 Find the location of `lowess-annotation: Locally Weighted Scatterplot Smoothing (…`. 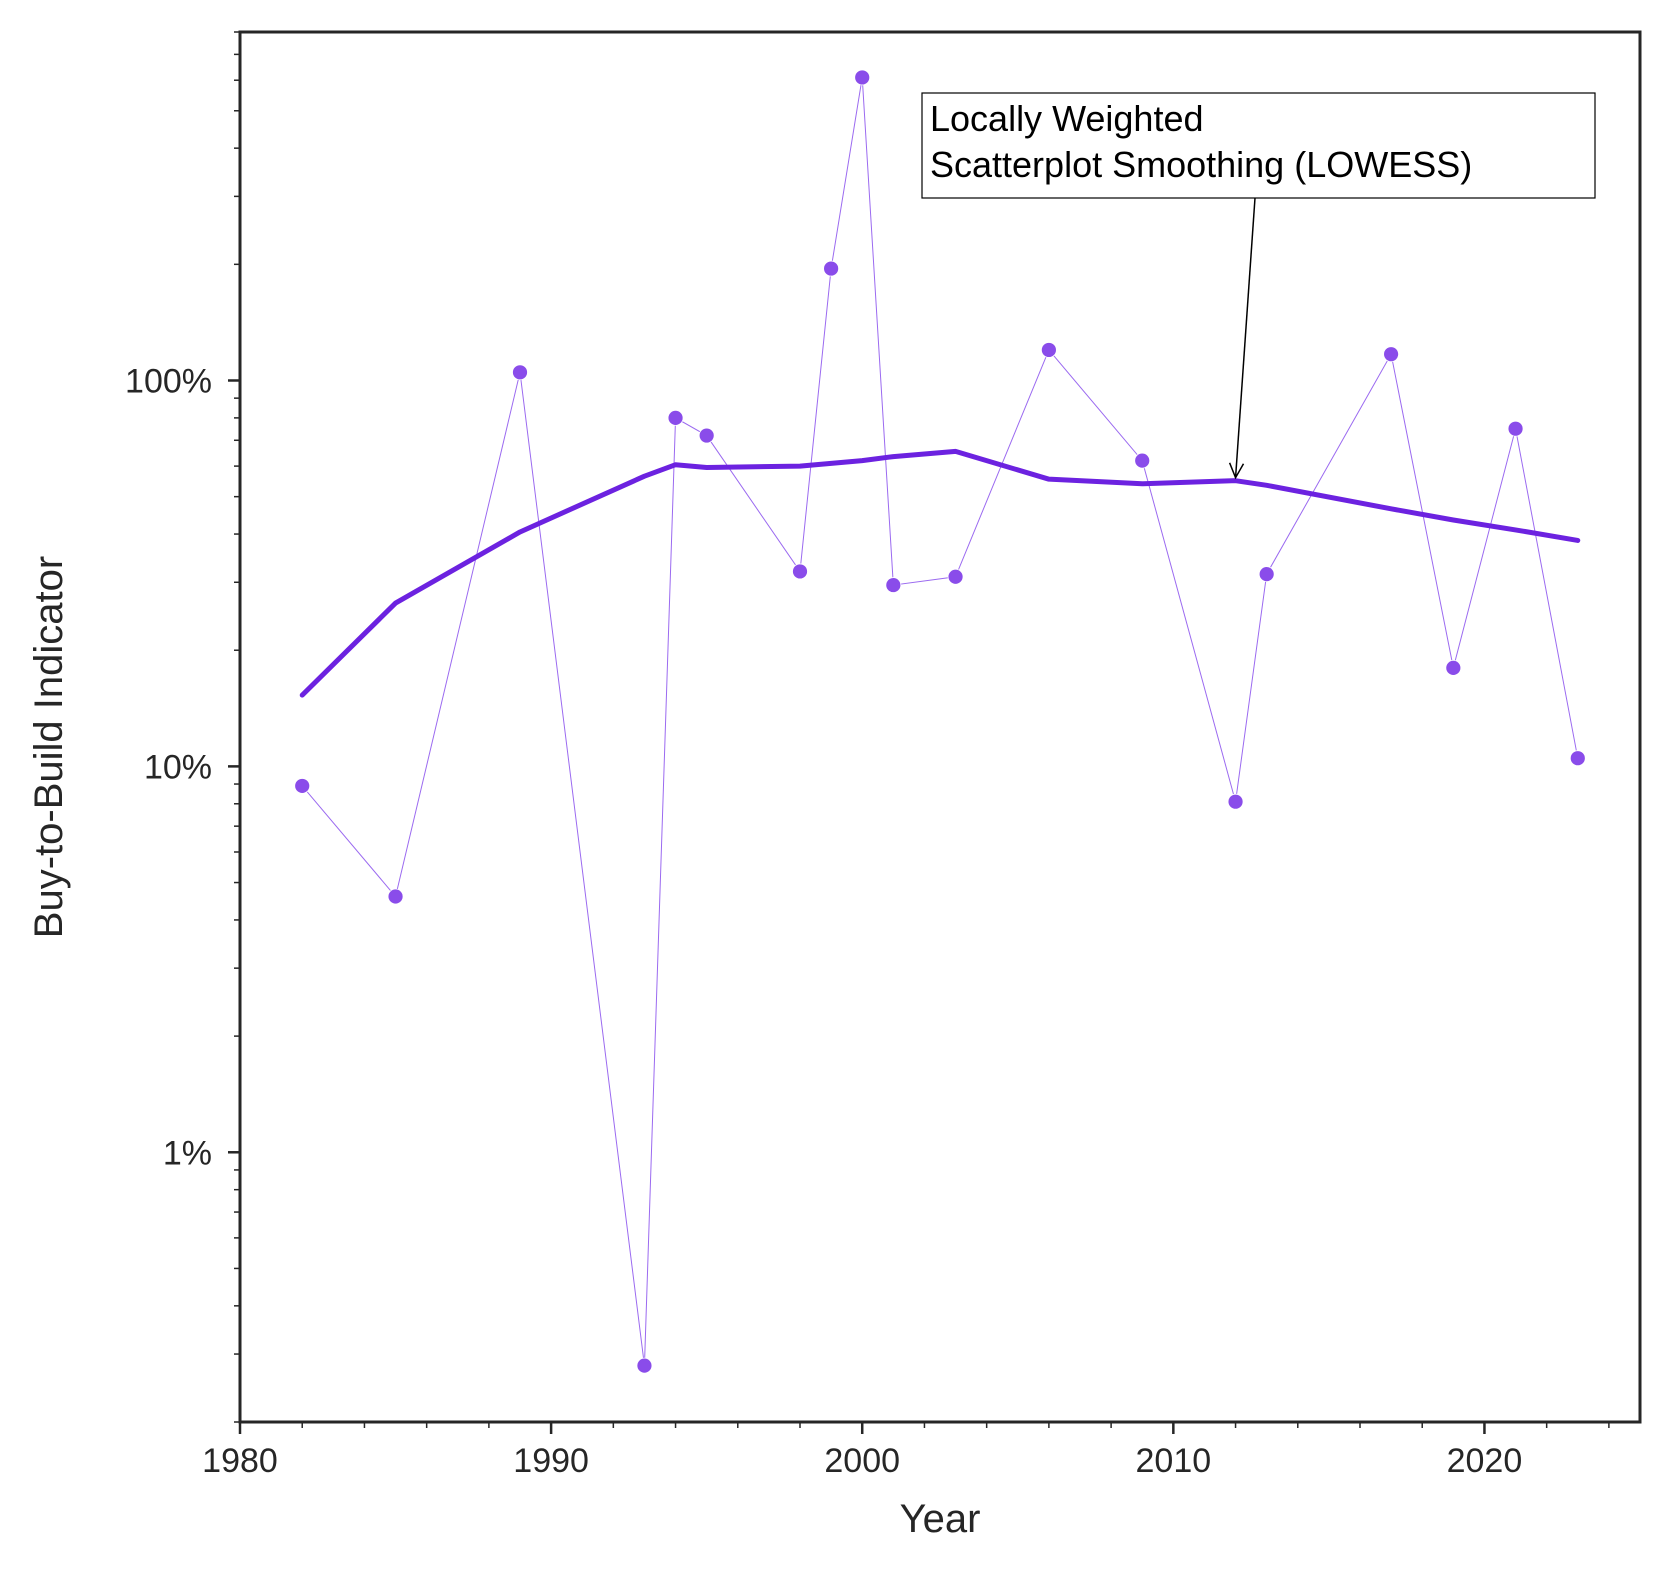

lowess-annotation: Locally Weighted Scatterplot Smoothing (… is located at coordinates (1258, 286).